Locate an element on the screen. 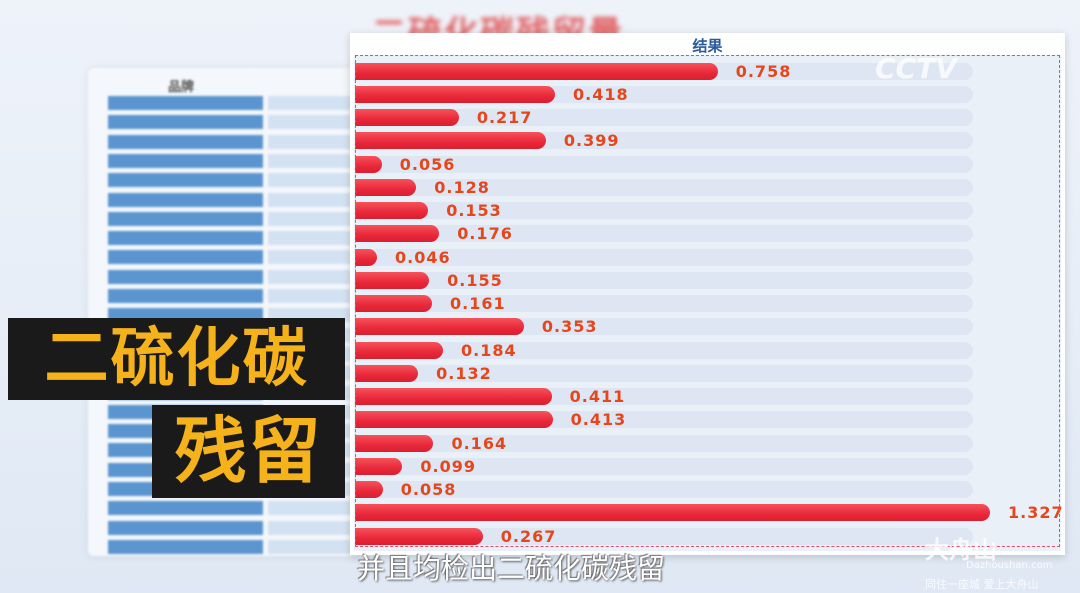 This screenshot has height=593, width=1080. site-url-watermark: Dazhoushan.com is located at coordinates (1009, 565).